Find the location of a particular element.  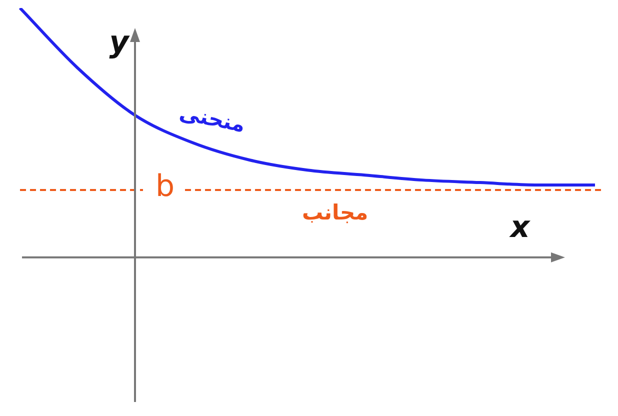

x-axis-title: x is located at coordinates (520, 228).